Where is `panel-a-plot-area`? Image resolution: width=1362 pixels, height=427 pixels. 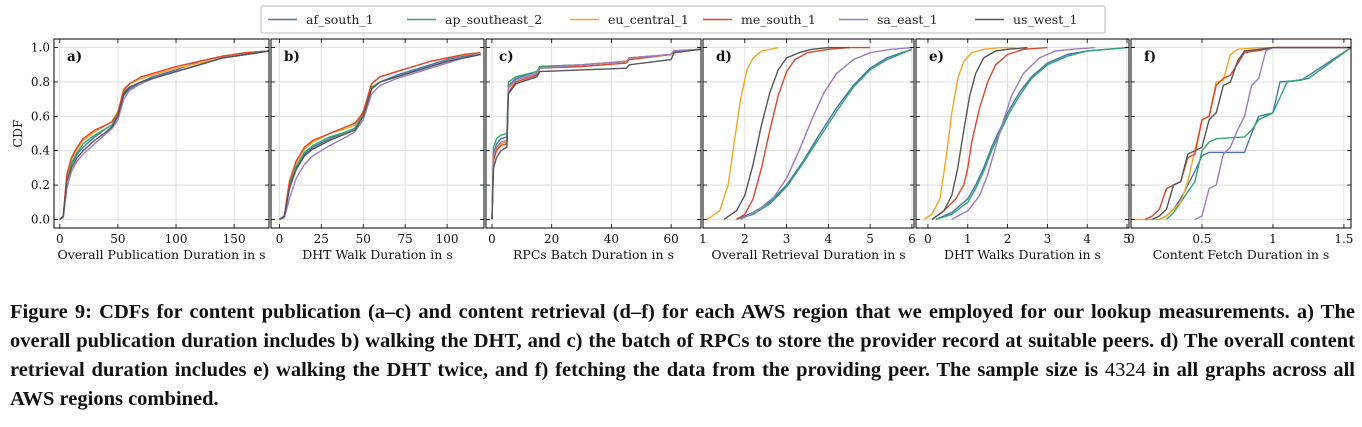
panel-a-plot-area is located at coordinates (161, 133).